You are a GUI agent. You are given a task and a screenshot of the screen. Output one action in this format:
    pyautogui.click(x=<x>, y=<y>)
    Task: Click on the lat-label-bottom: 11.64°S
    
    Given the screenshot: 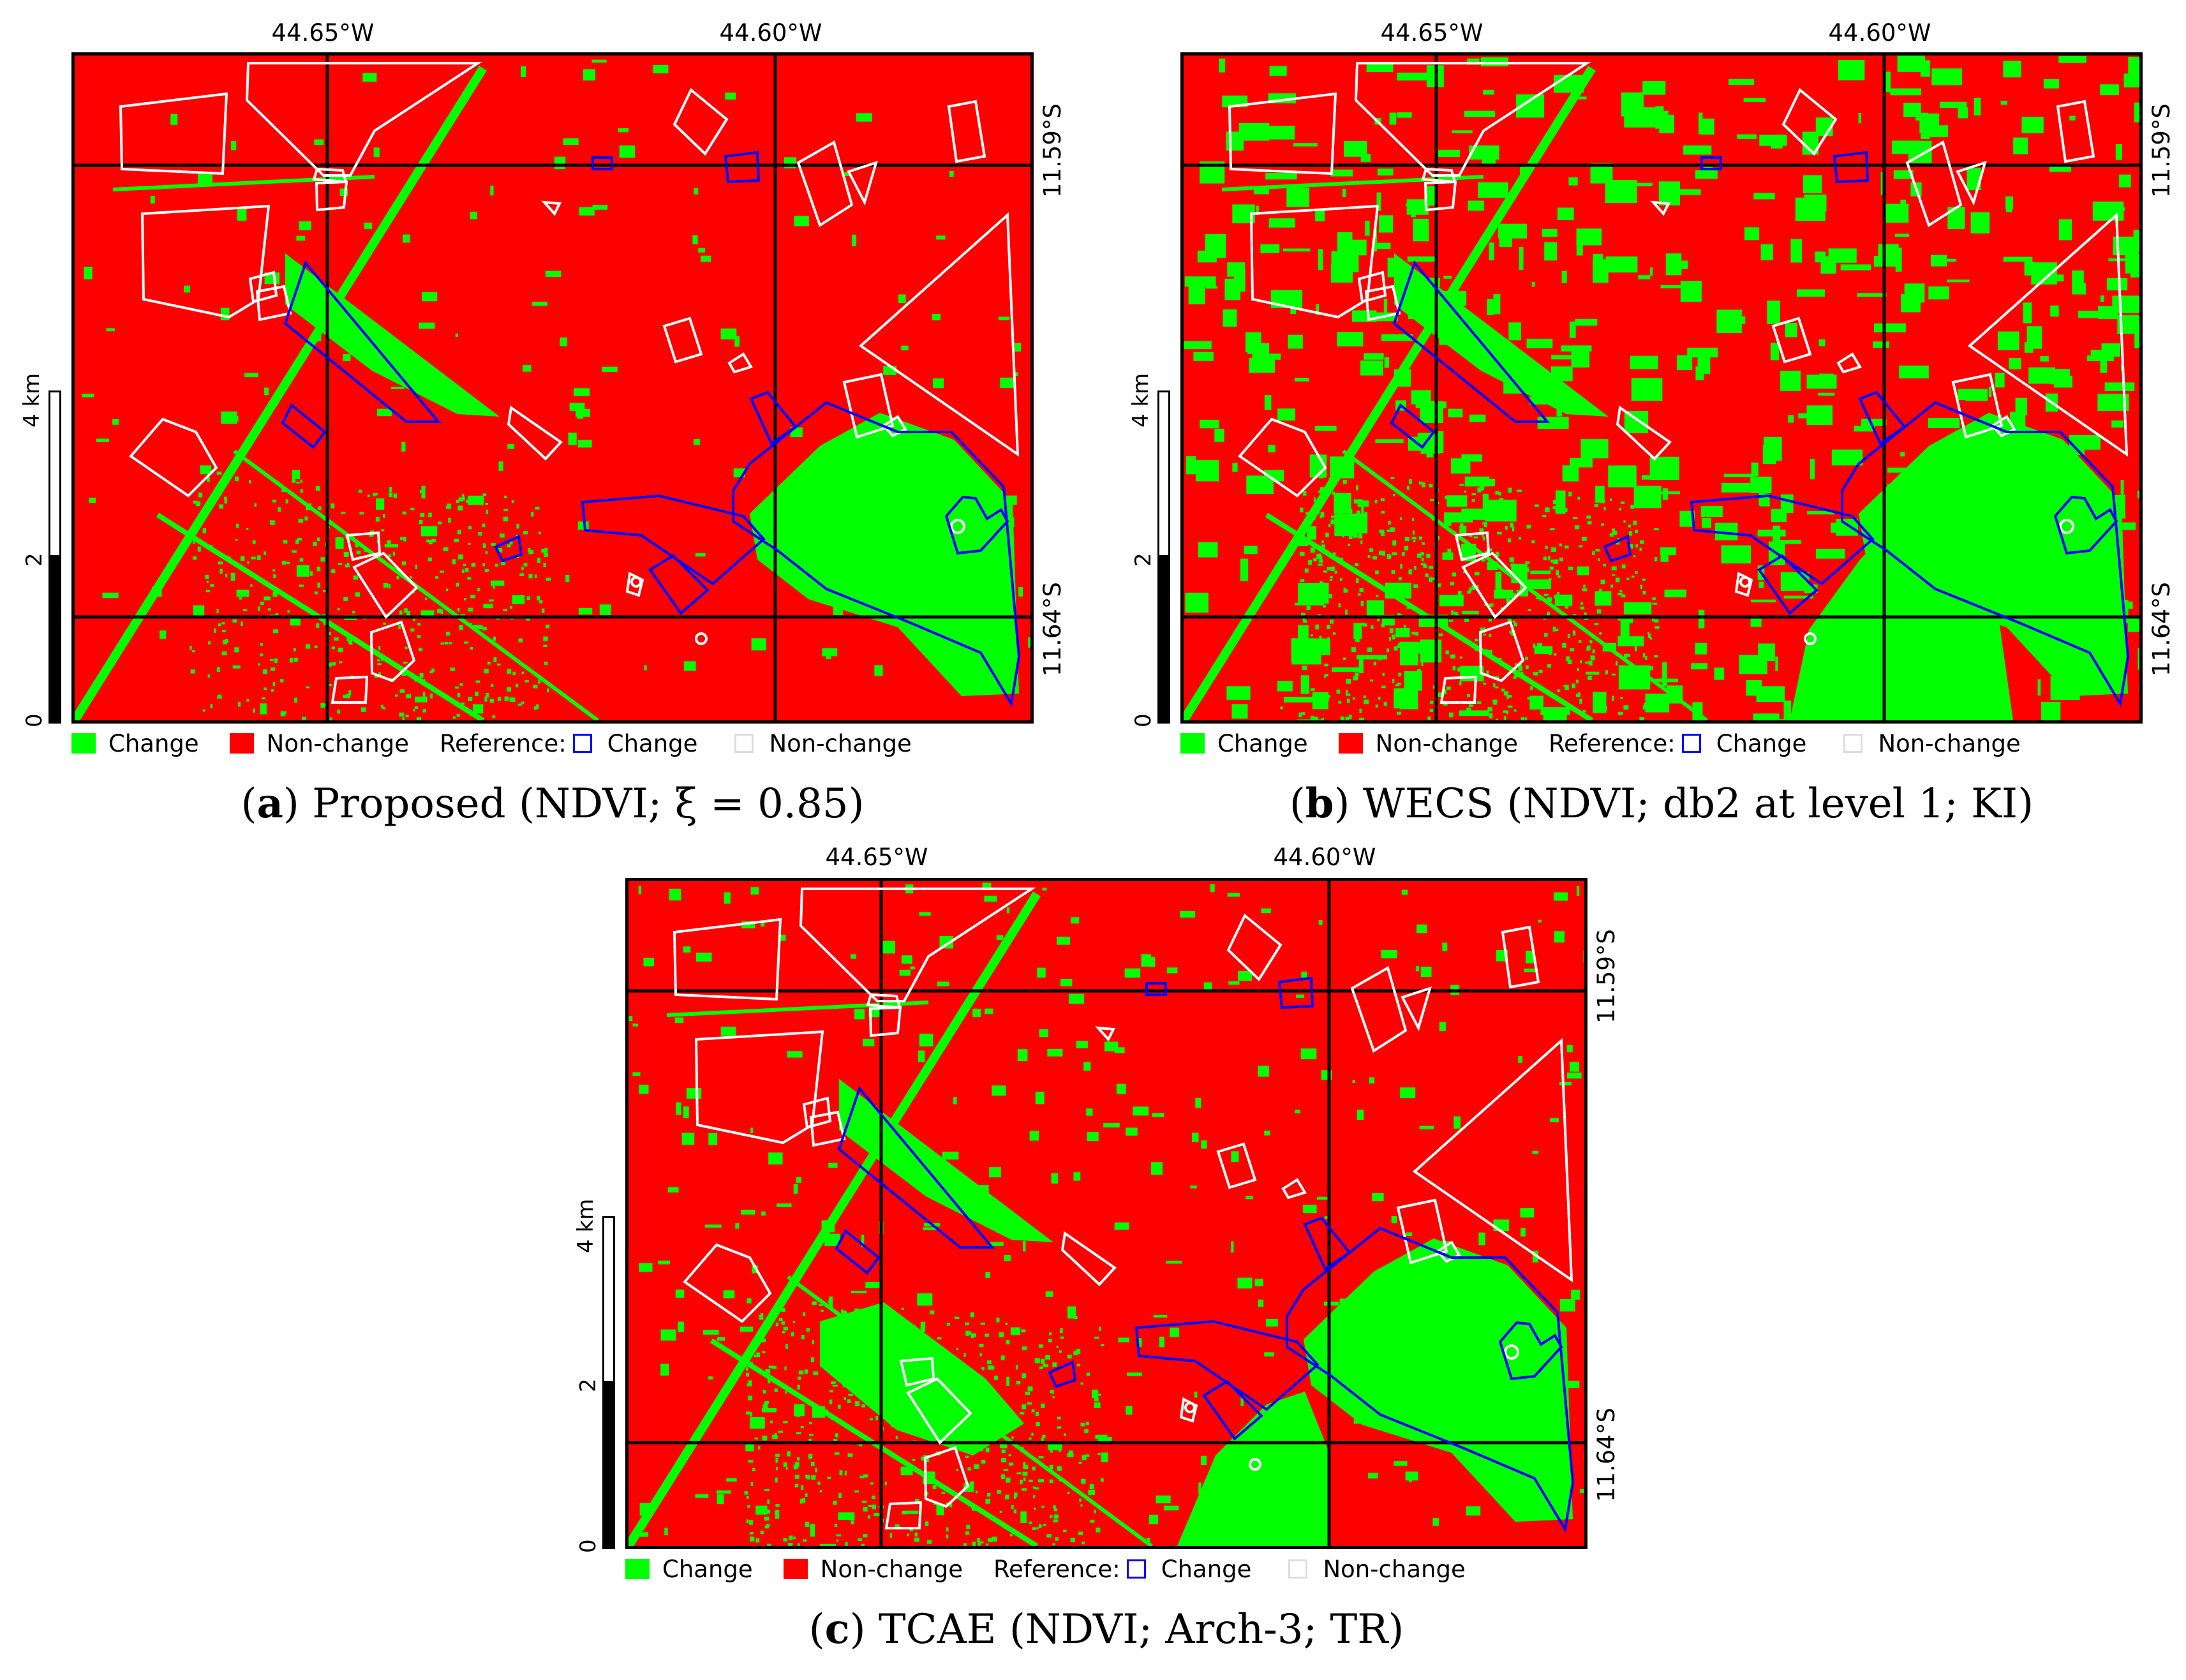 What is the action you would take?
    pyautogui.click(x=2161, y=629)
    